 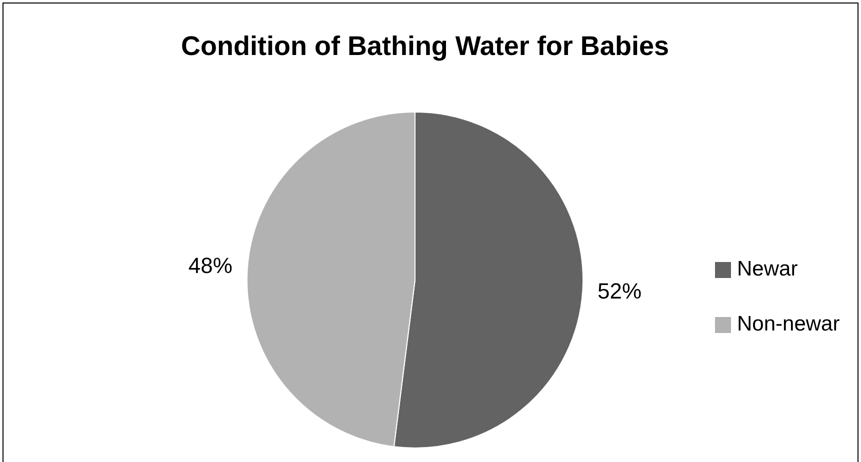 I want to click on legend-label: Newar, so click(x=767, y=269).